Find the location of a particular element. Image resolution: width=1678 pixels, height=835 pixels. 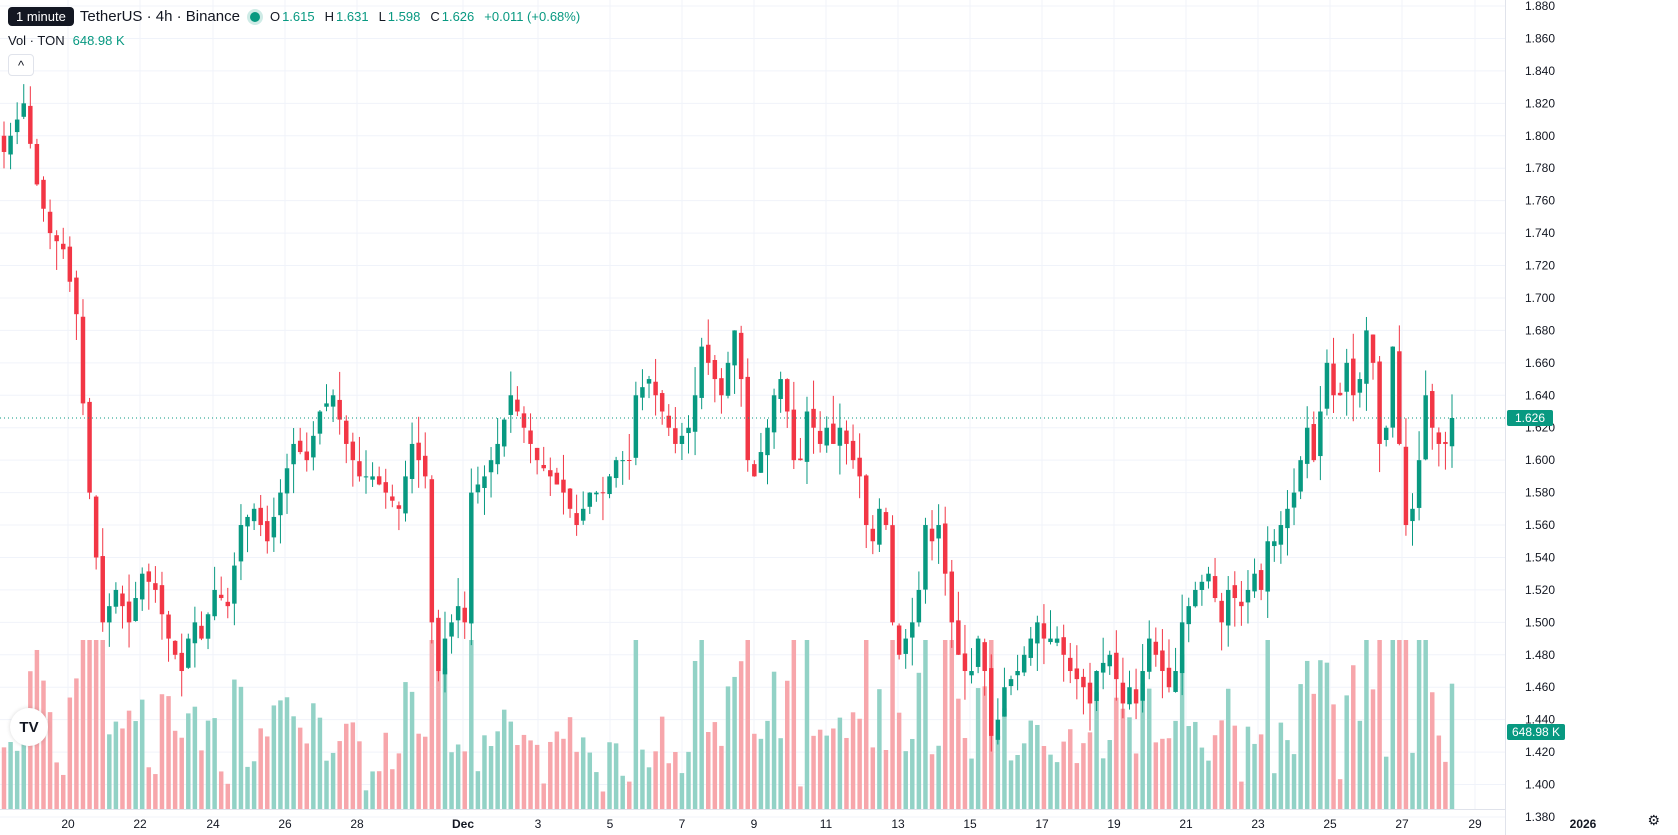

x-tick-label: 3 is located at coordinates (538, 824).